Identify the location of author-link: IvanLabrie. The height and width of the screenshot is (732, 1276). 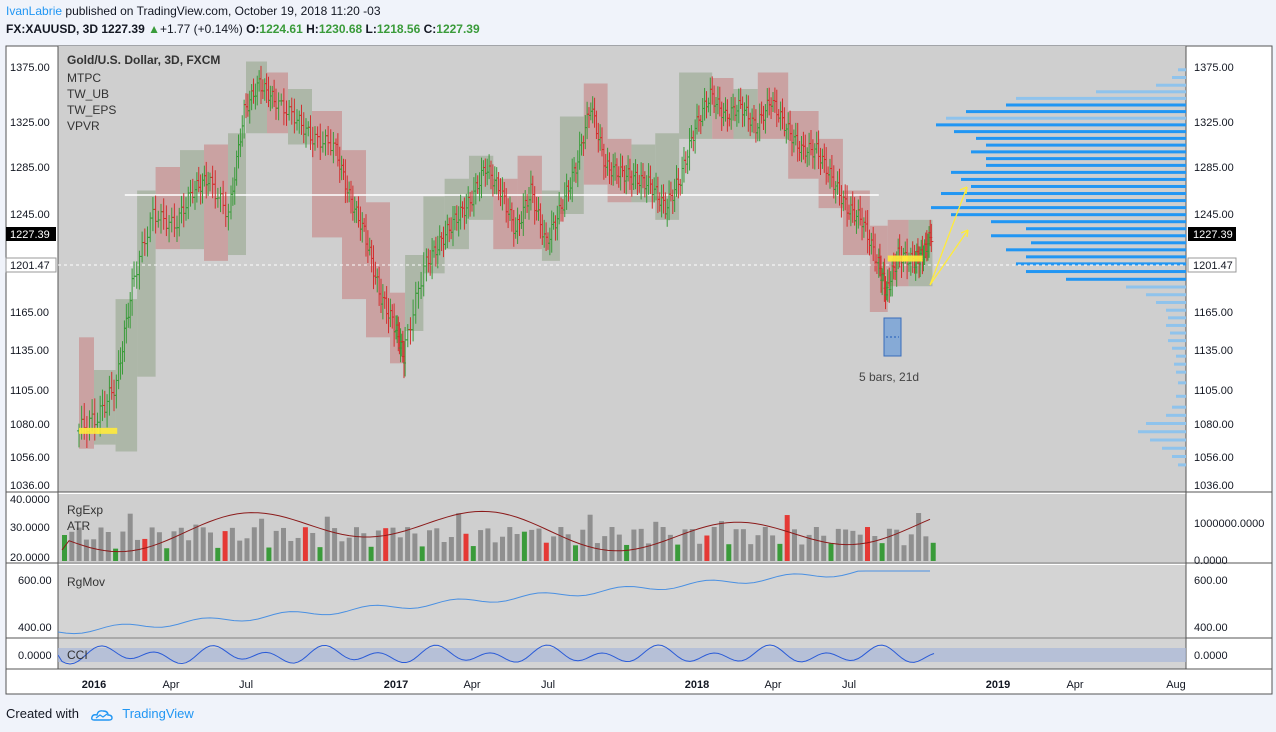
(34, 11).